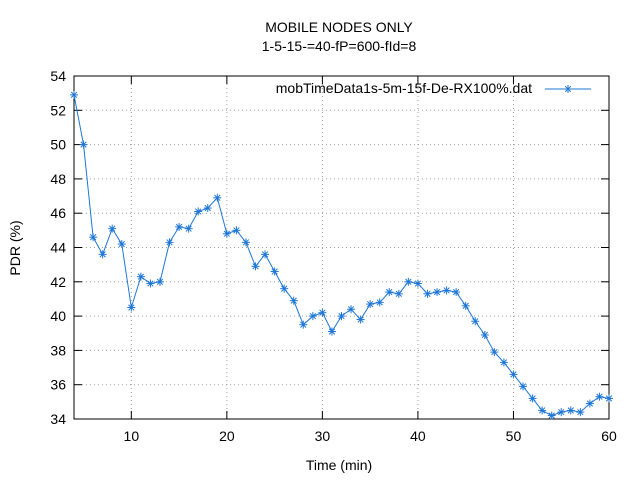  What do you see at coordinates (58, 419) in the screenshot?
I see `y-tick-label: 34` at bounding box center [58, 419].